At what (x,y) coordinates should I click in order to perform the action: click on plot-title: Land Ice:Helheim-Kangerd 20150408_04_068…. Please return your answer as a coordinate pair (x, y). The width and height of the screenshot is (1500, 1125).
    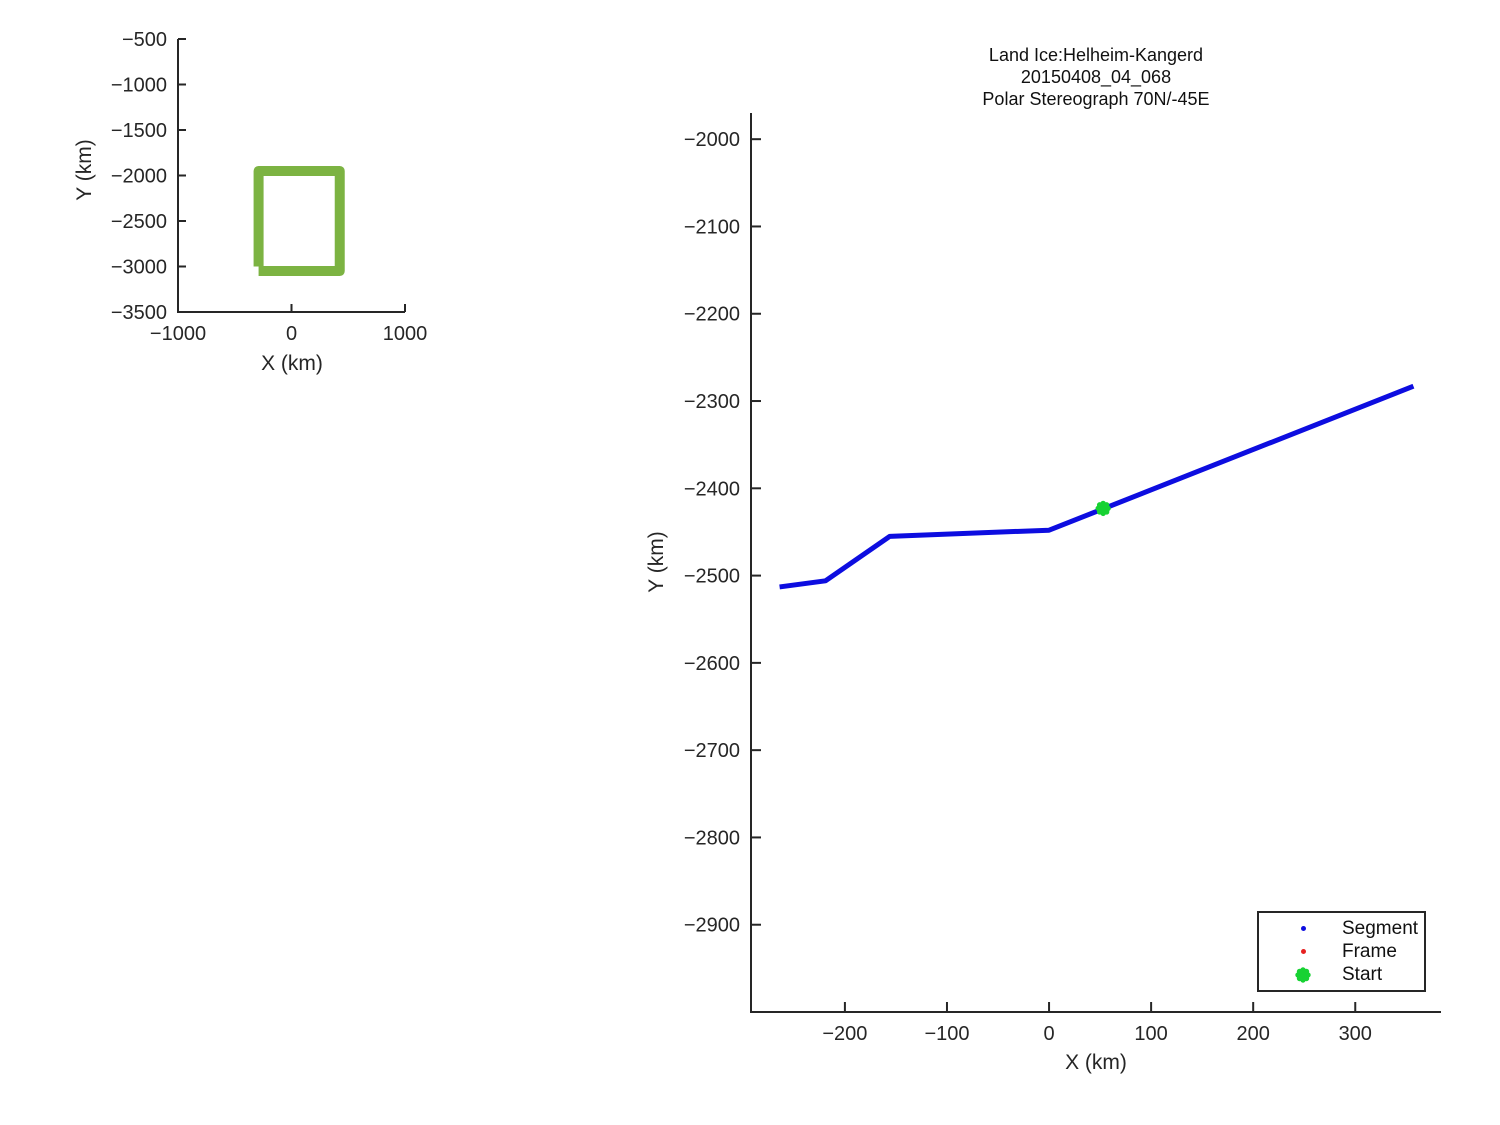
    Looking at the image, I should click on (1095, 77).